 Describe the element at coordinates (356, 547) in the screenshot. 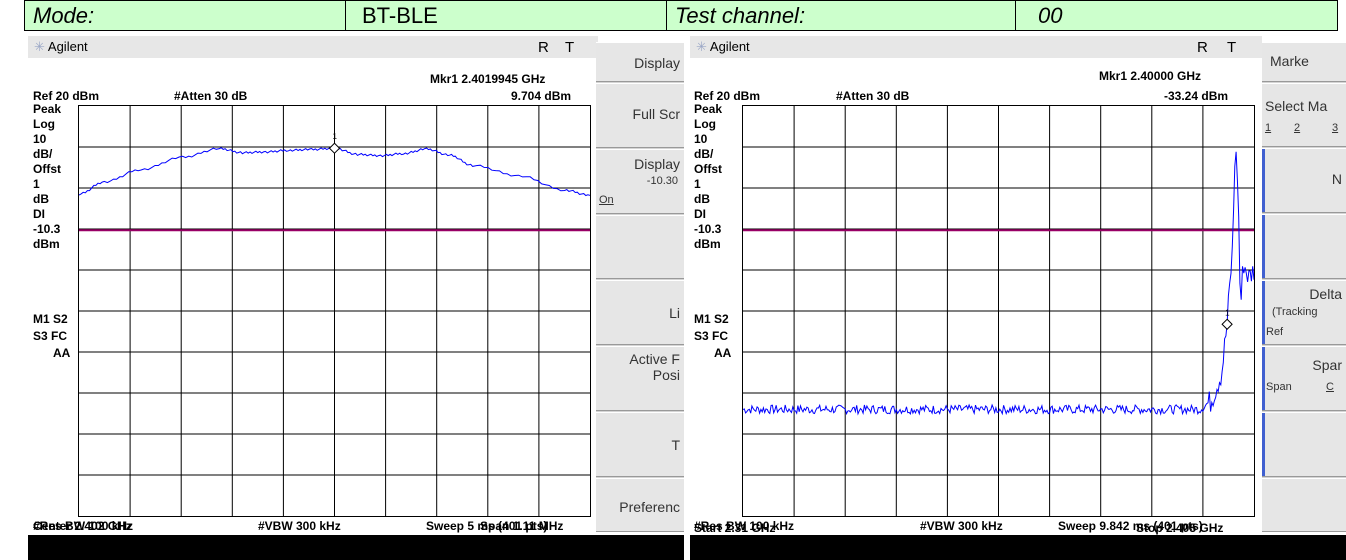

I see `left-status-bar` at that location.